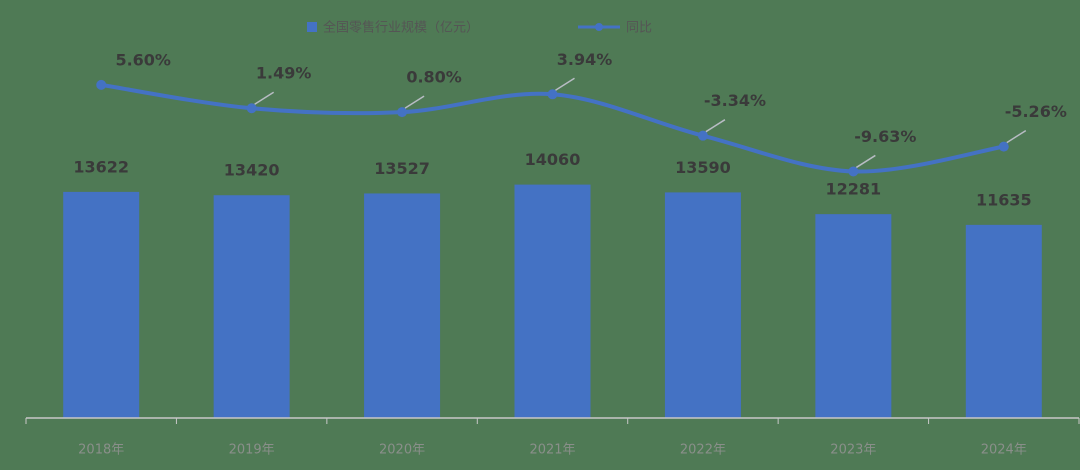 This screenshot has width=1080, height=470. Describe the element at coordinates (252, 170) in the screenshot. I see `bar-value-label: 13420` at that location.